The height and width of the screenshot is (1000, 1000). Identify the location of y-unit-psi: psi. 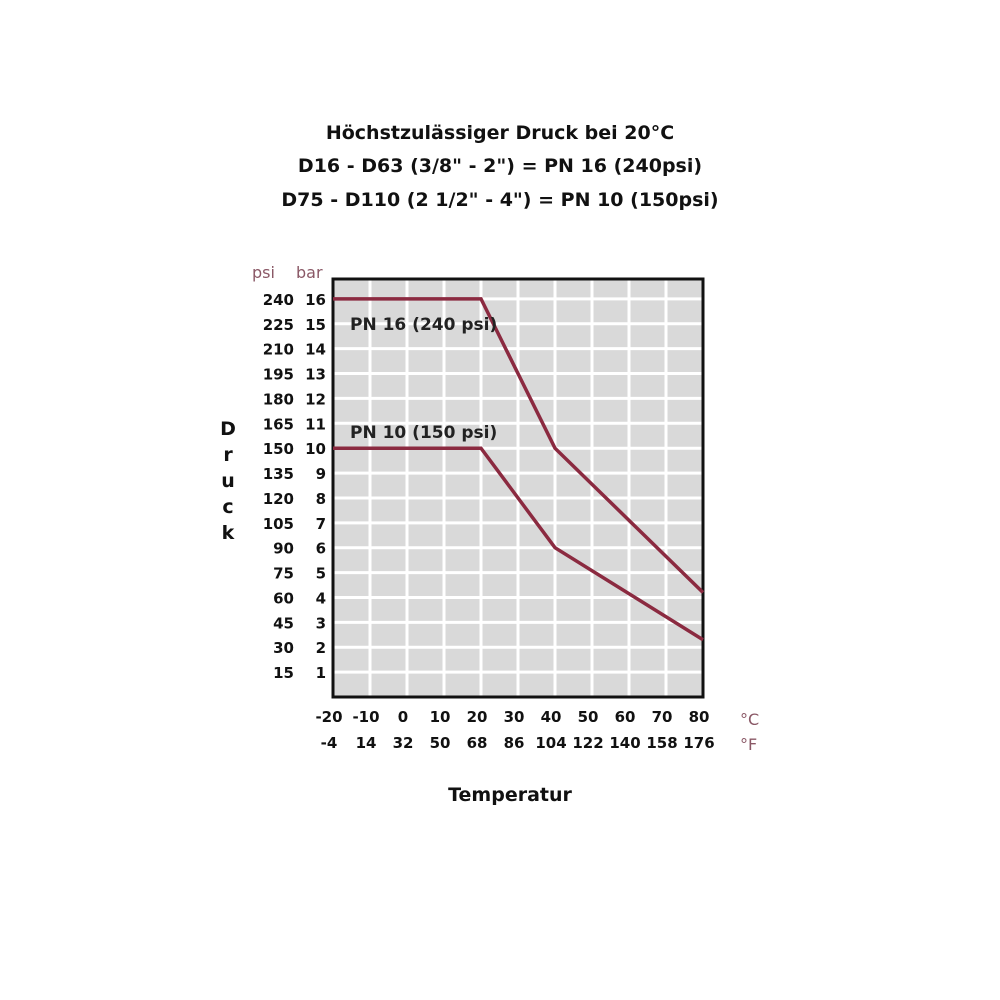
(263, 272).